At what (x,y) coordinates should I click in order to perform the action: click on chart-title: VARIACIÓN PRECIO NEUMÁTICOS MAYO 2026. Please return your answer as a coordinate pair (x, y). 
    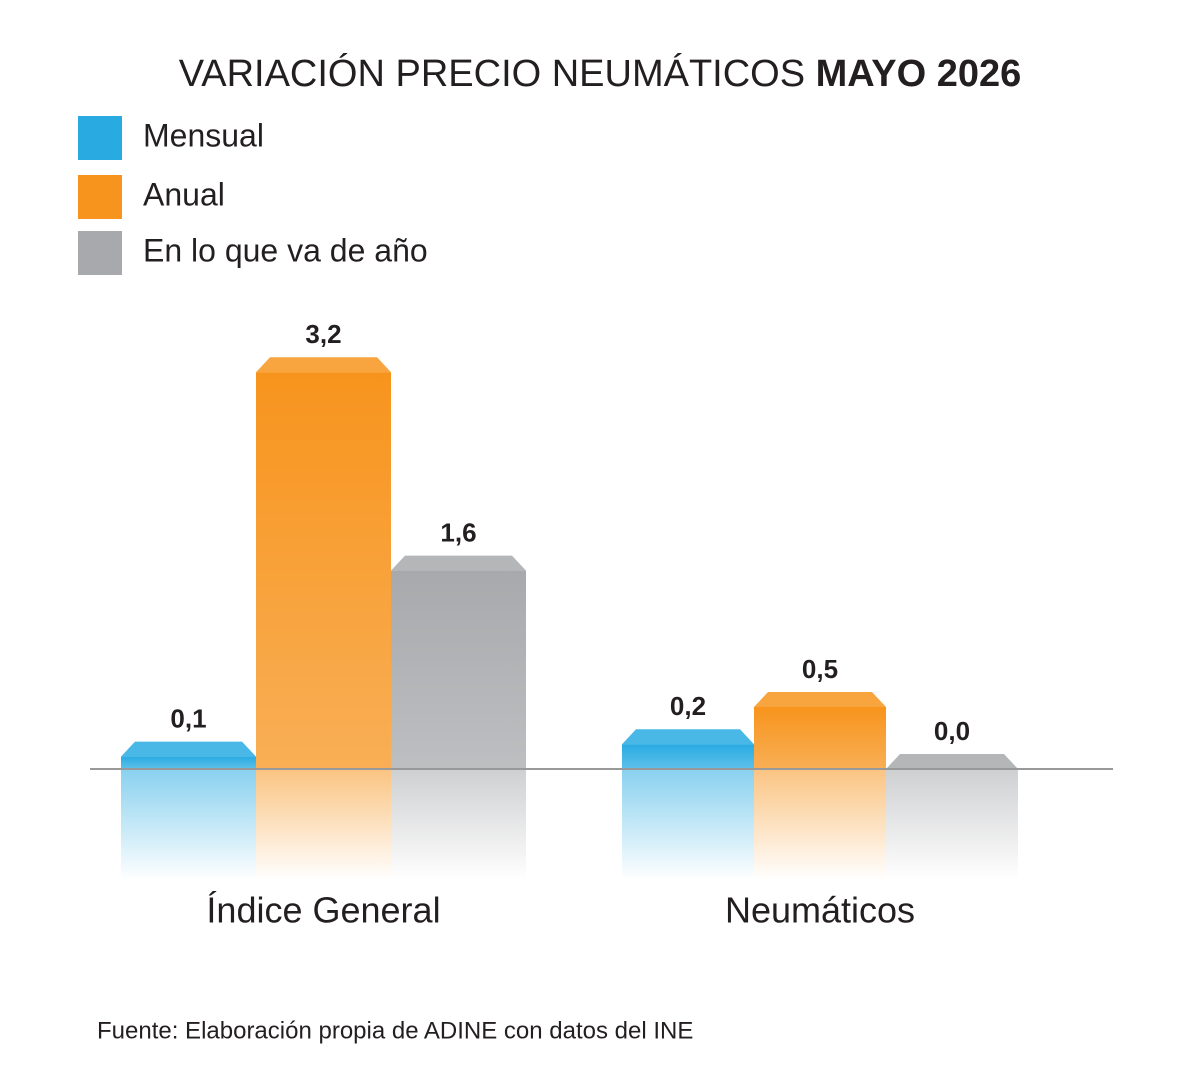
    Looking at the image, I should click on (600, 73).